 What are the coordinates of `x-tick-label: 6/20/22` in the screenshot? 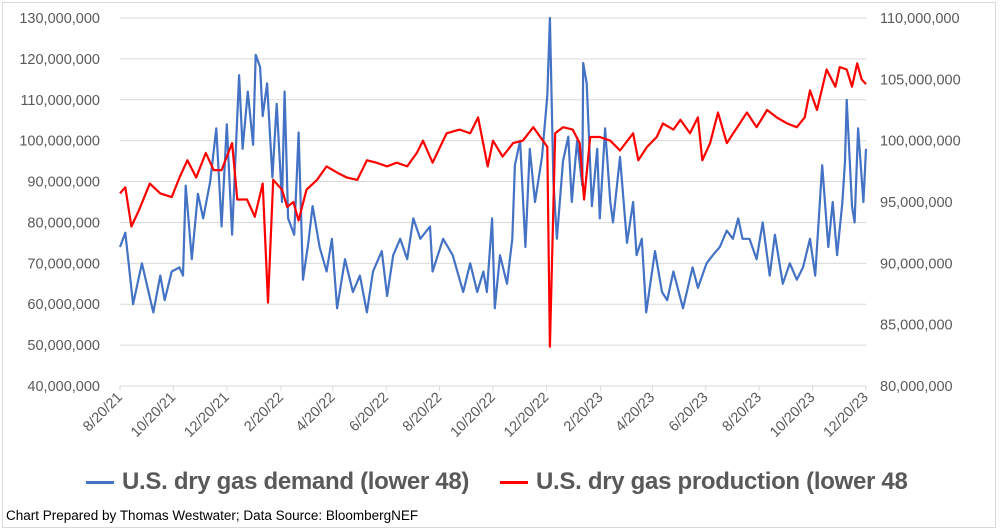 It's located at (369, 413).